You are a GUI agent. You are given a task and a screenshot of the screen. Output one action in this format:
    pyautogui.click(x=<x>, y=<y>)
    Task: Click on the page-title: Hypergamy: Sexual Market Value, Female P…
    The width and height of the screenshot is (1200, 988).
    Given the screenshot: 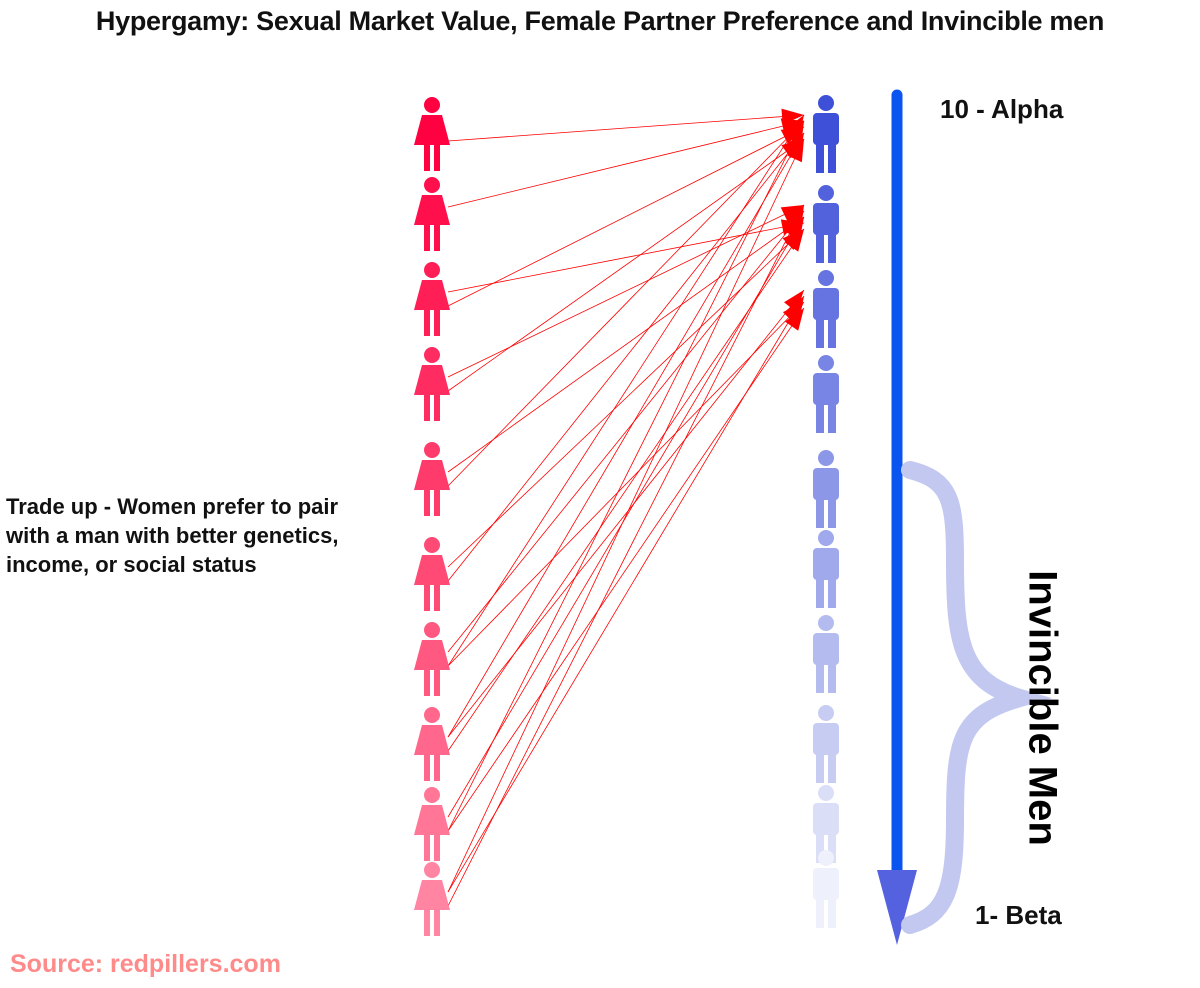 What is the action you would take?
    pyautogui.click(x=600, y=21)
    